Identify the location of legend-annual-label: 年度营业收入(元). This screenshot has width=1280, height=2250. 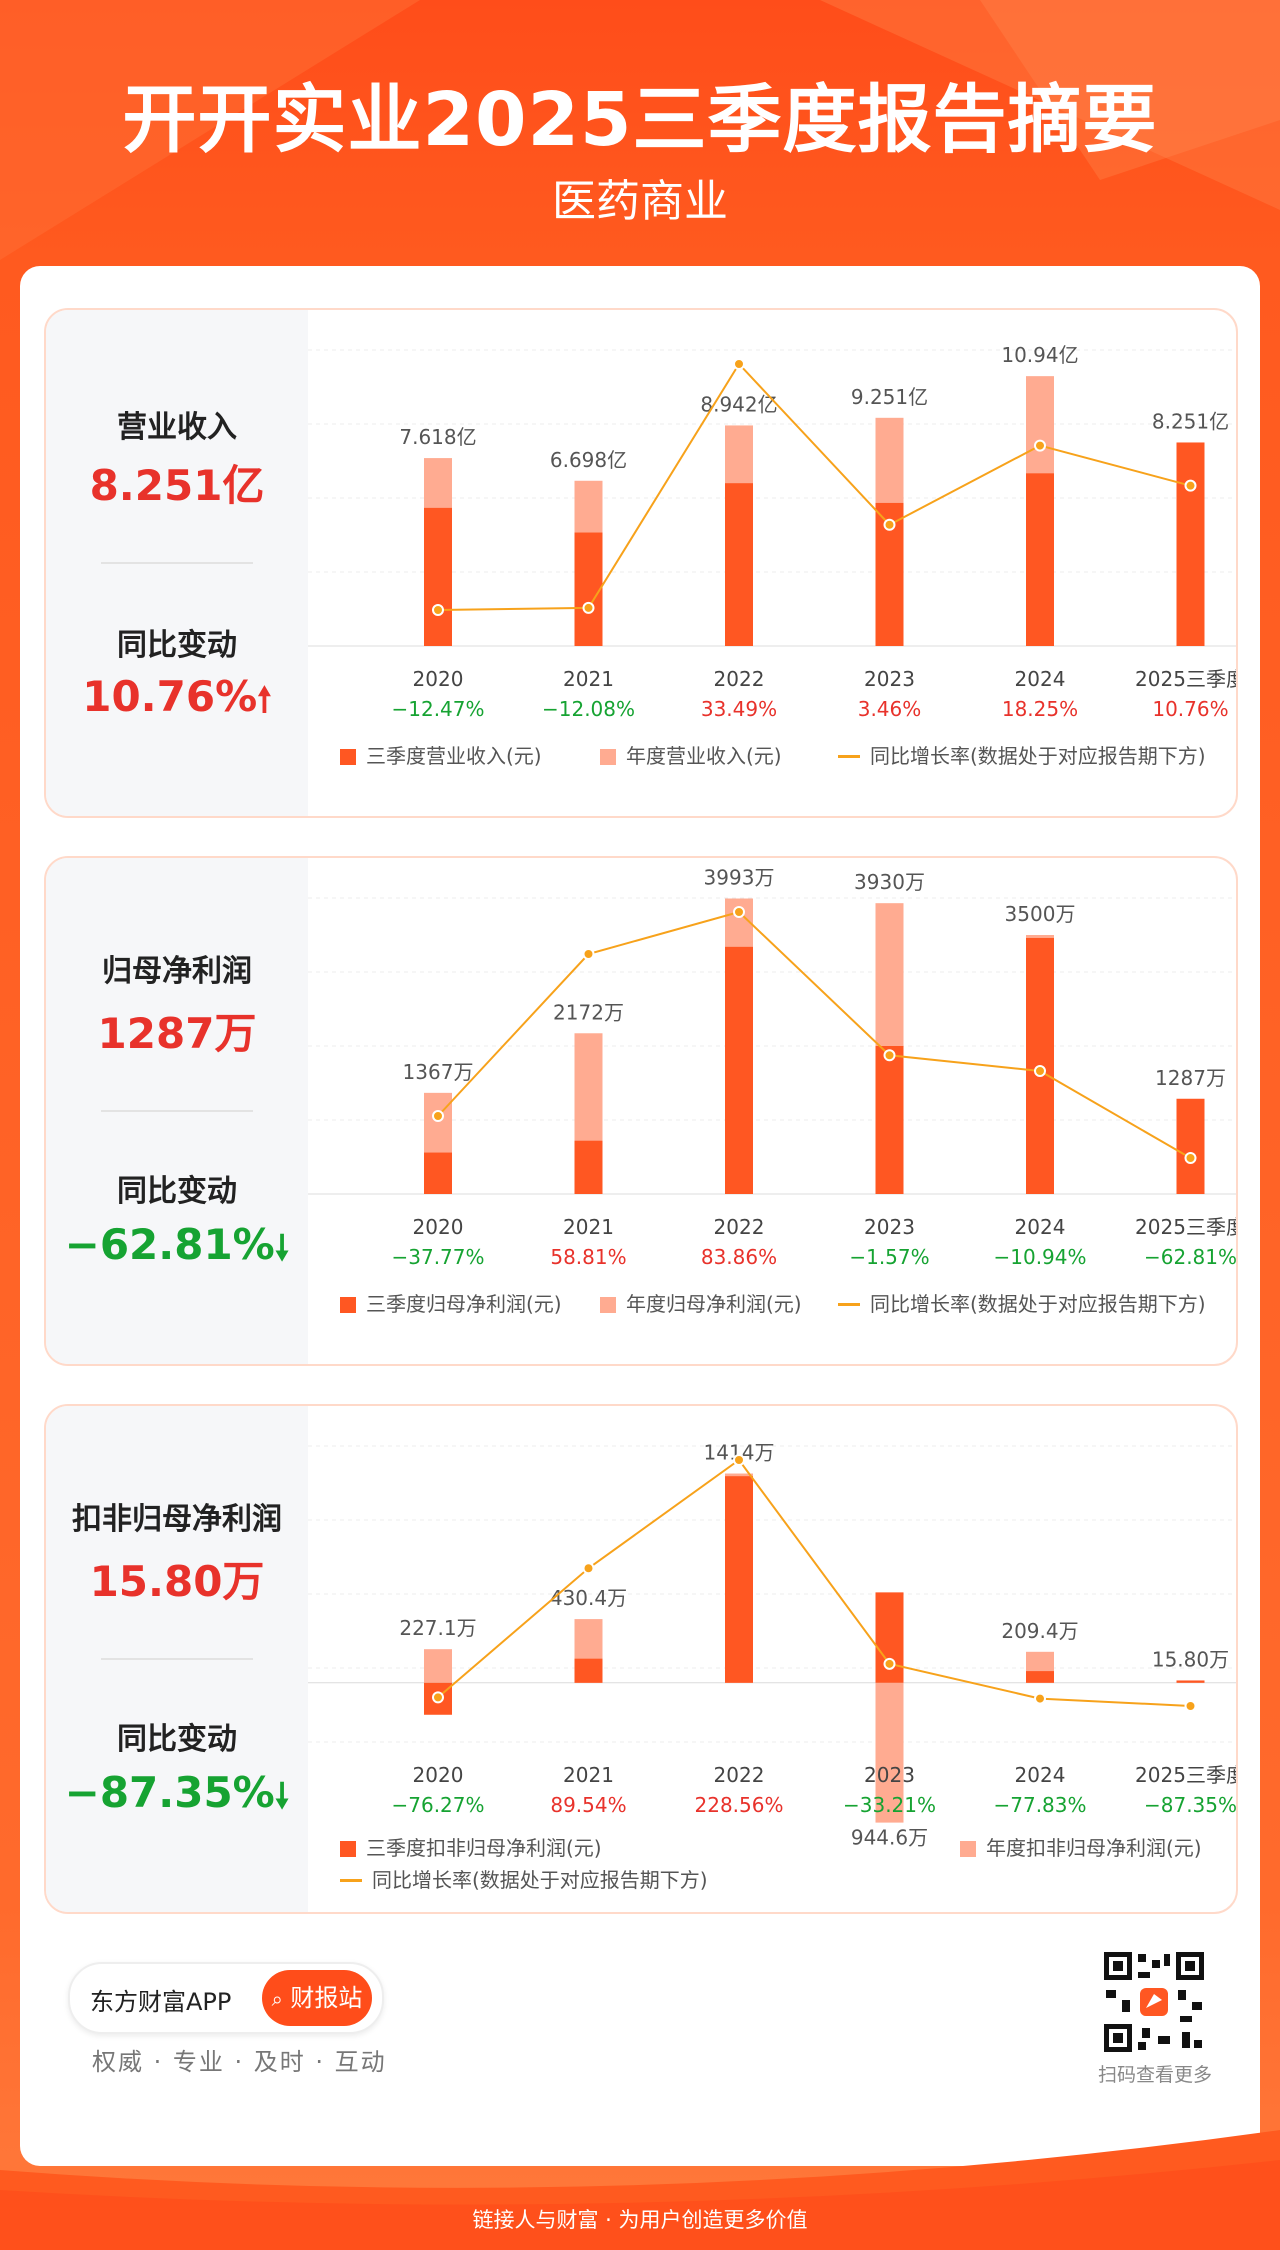
(704, 756).